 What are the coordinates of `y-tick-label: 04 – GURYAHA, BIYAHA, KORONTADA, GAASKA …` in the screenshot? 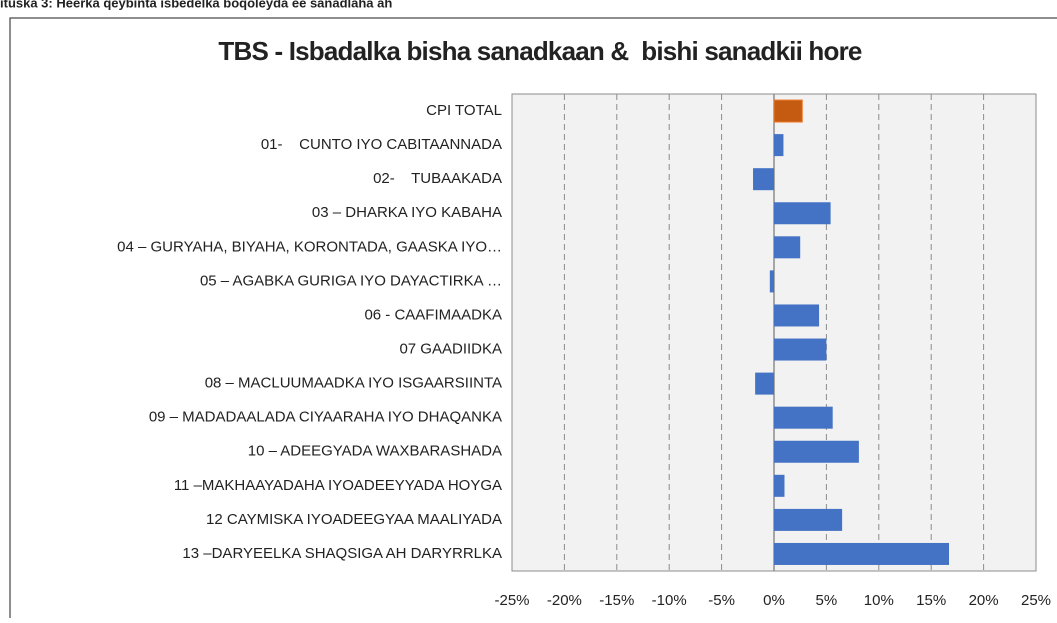 It's located at (309, 246).